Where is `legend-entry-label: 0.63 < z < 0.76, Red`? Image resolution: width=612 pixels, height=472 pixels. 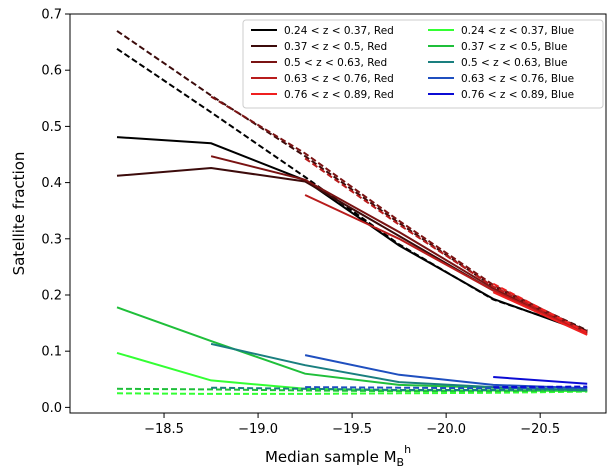
legend-entry-label: 0.63 < z < 0.76, Red is located at coordinates (339, 79).